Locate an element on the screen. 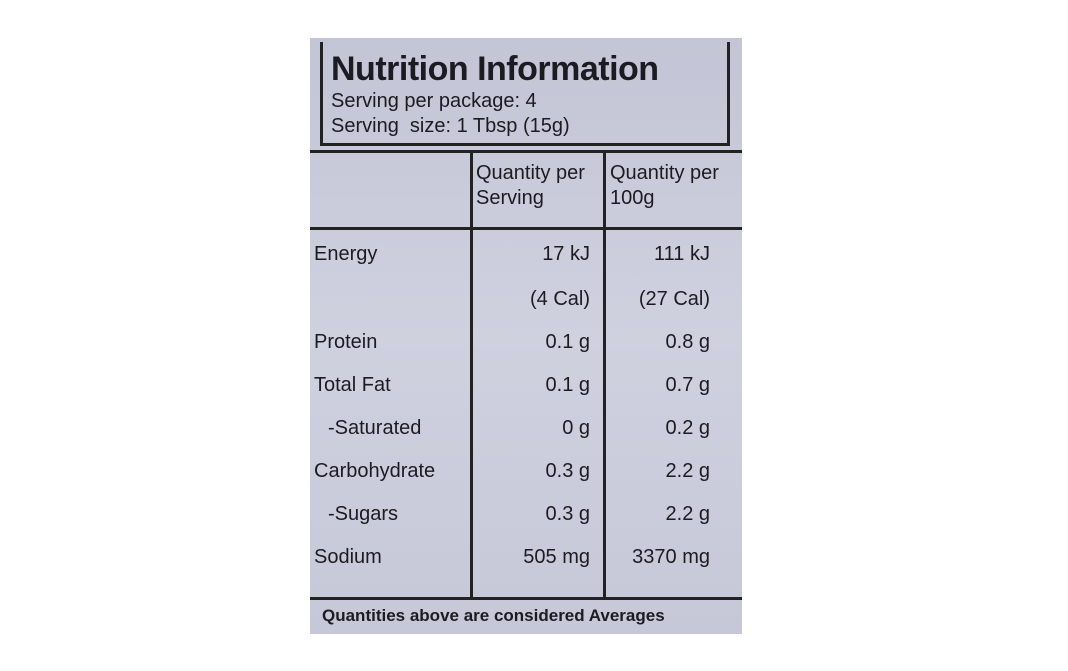  per-serving-value: 0 g is located at coordinates (576, 428).